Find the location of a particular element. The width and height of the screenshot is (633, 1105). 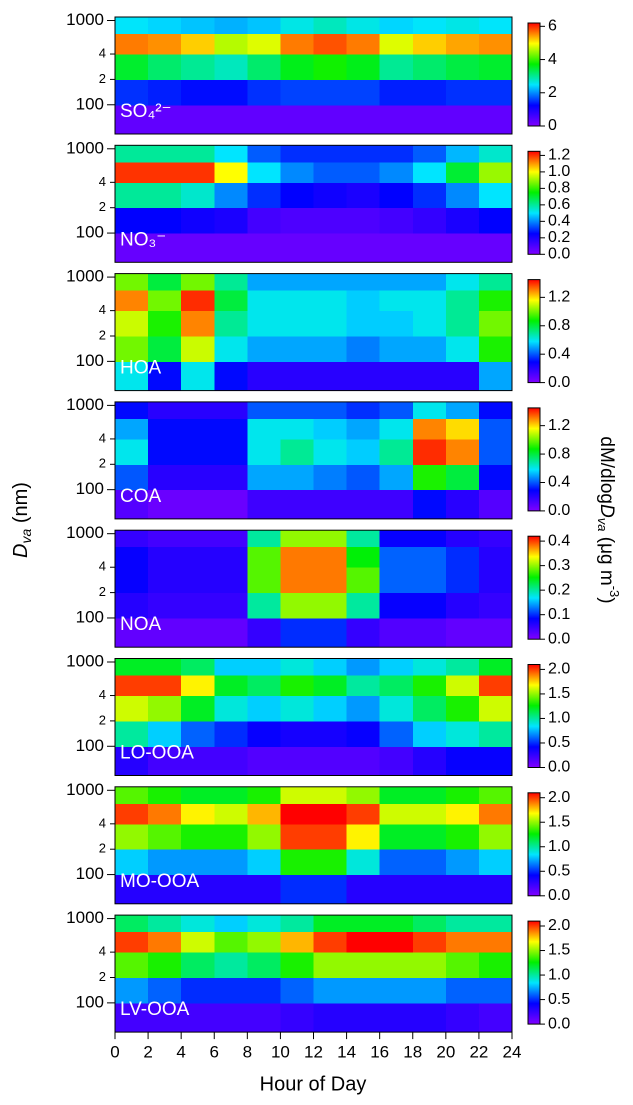

y-label-part: (nm) is located at coordinates (21, 505).